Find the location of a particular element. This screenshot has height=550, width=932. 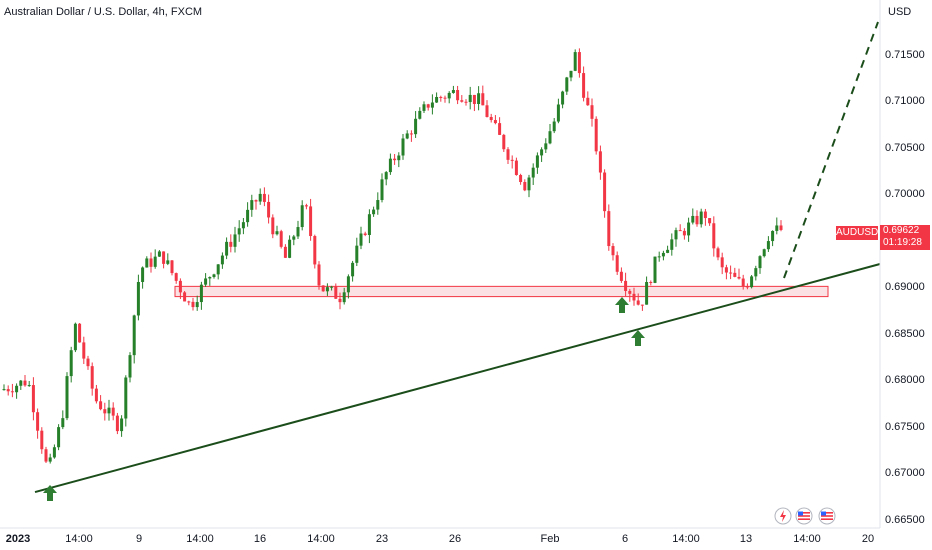

time-tick-label: 20 is located at coordinates (868, 539).